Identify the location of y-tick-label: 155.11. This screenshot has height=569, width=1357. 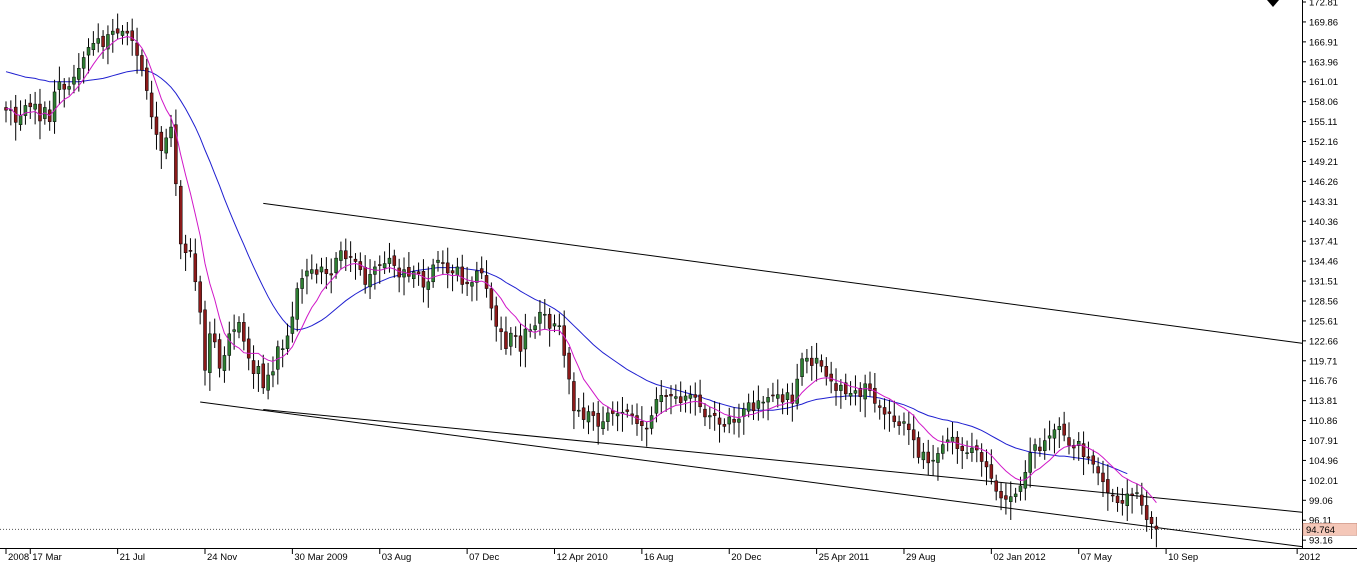
(1323, 122).